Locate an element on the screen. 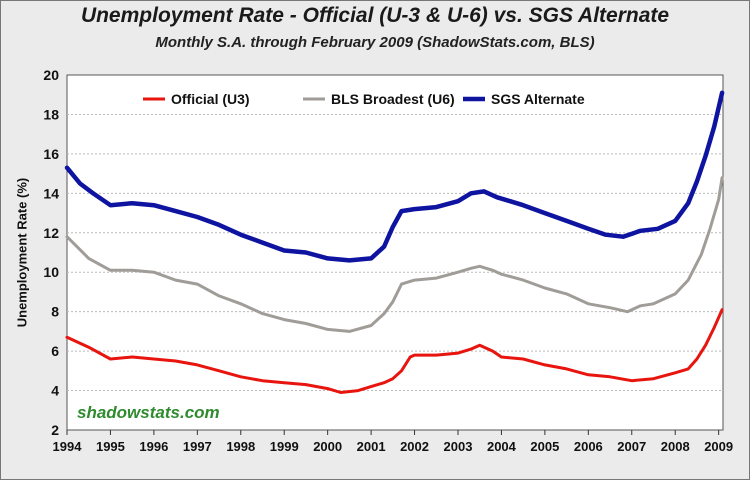 This screenshot has height=480, width=750. x-tick-label: 2005 is located at coordinates (544, 446).